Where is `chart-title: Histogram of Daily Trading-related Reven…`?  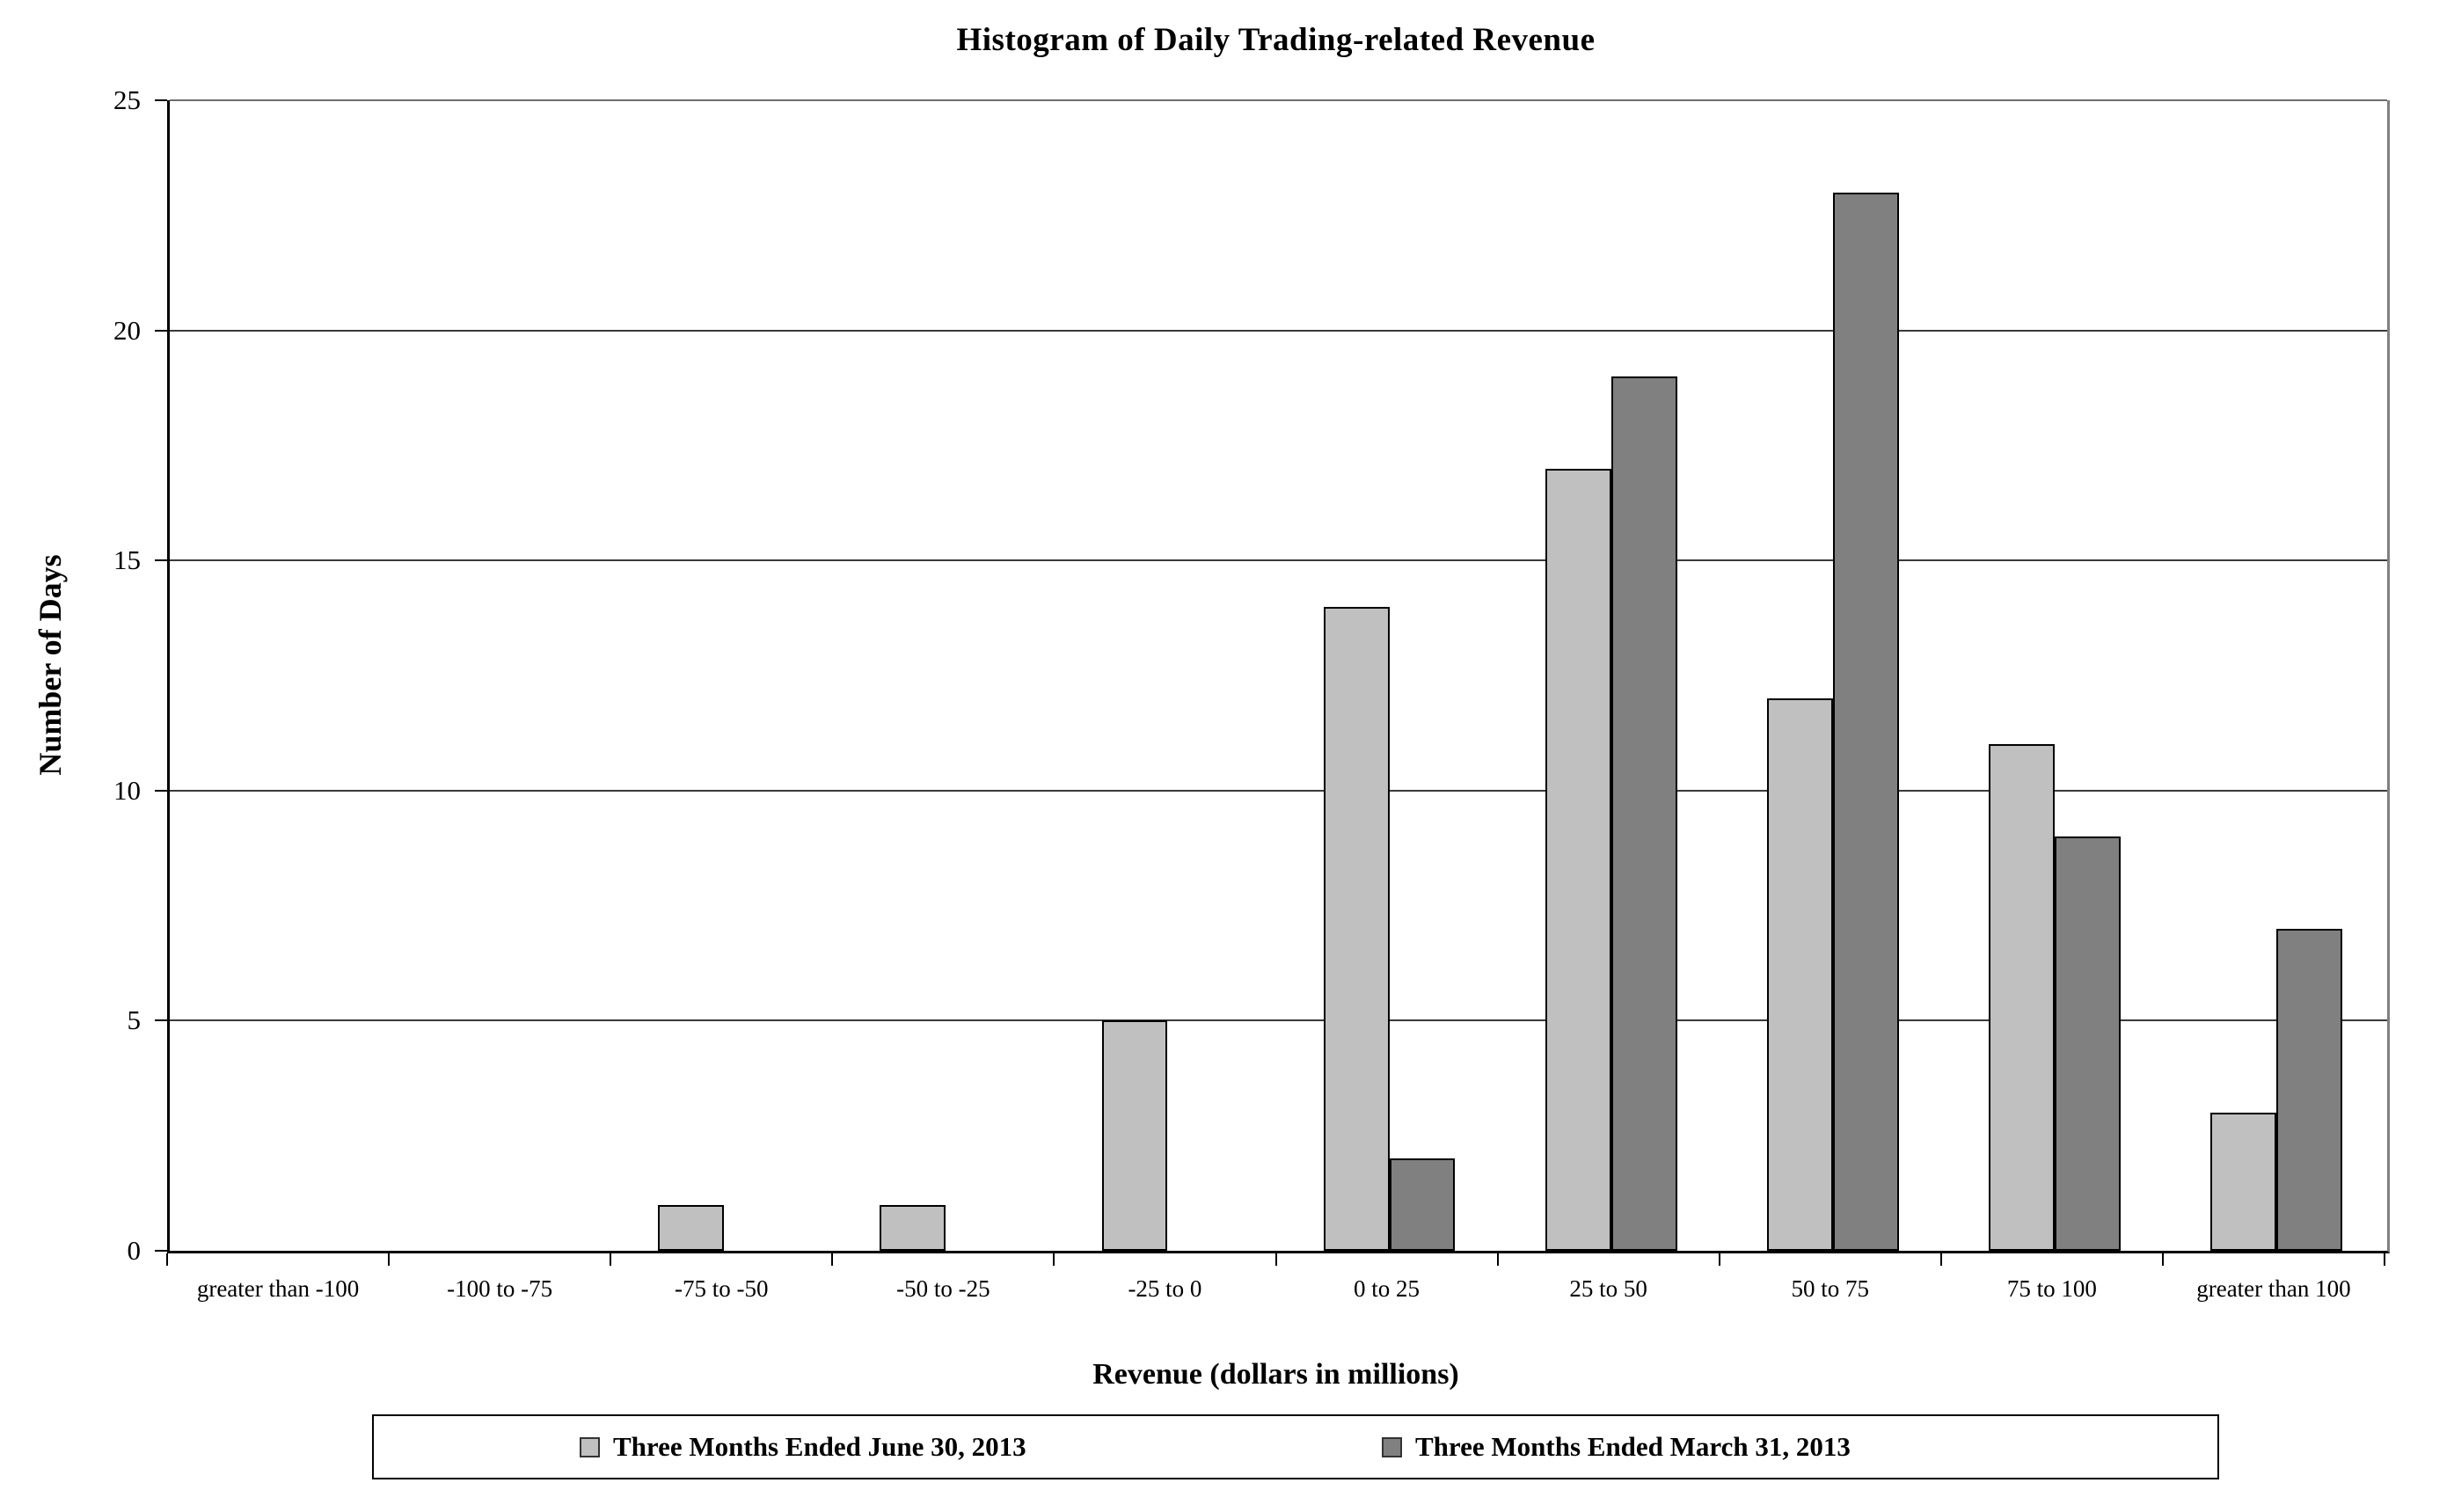 chart-title: Histogram of Daily Trading-related Reven… is located at coordinates (1276, 40).